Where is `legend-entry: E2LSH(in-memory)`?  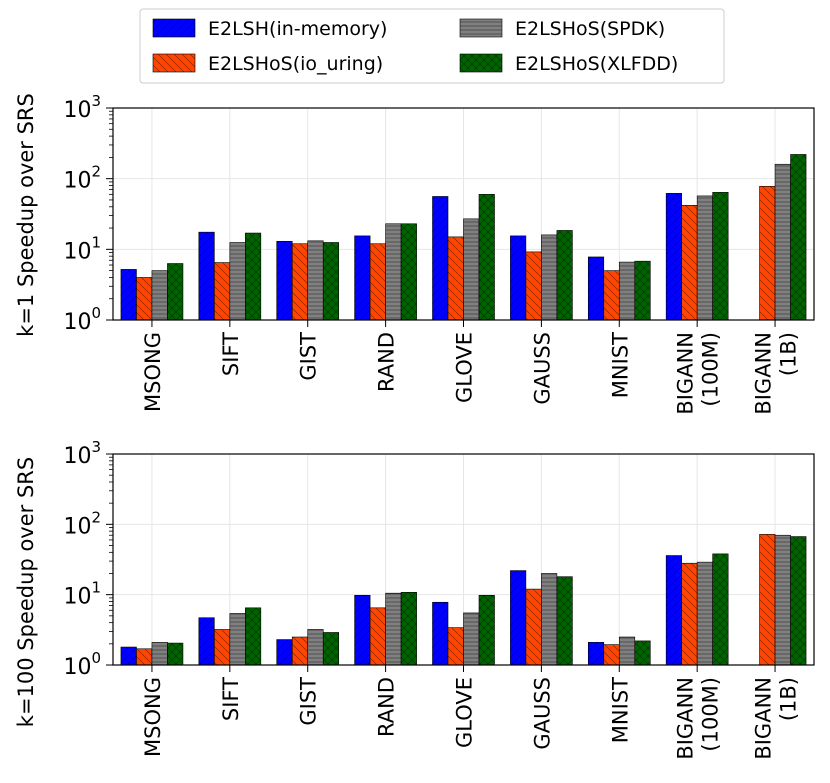 legend-entry: E2LSH(in-memory) is located at coordinates (269, 29).